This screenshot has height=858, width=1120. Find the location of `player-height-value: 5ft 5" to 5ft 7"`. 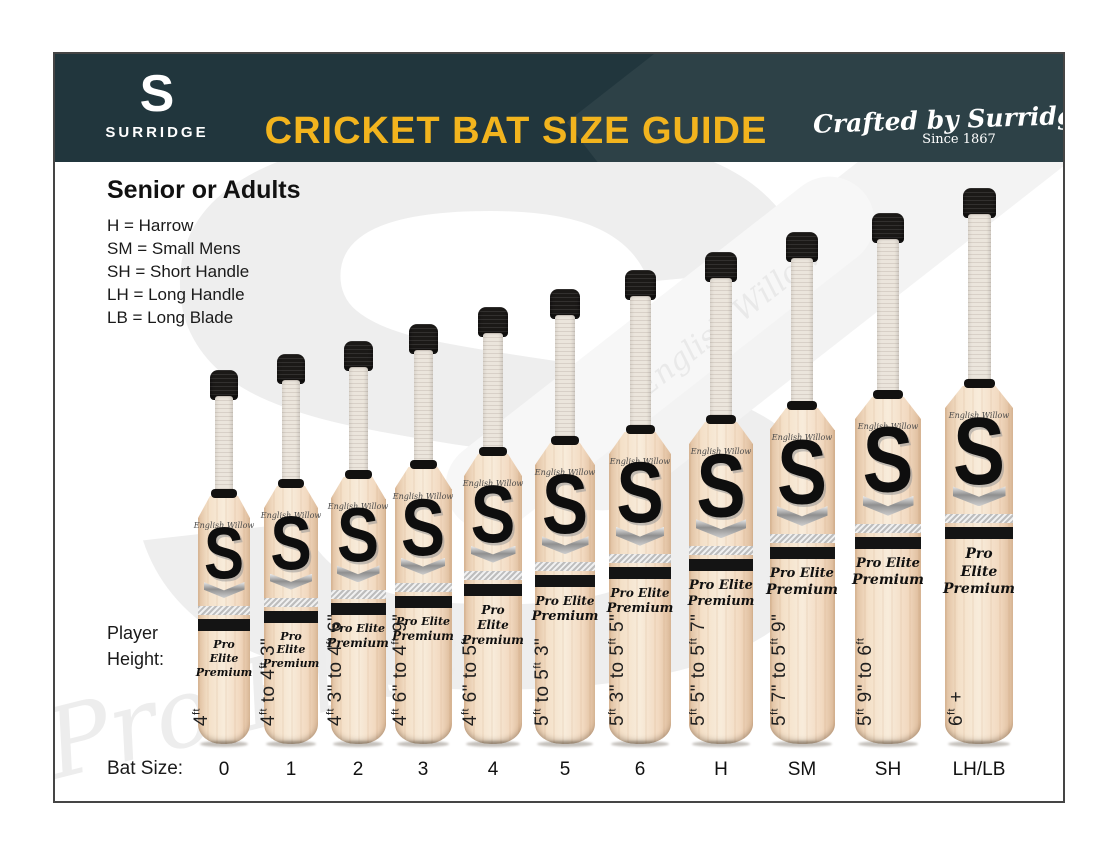

player-height-value: 5ft 5" to 5ft 7" is located at coordinates (698, 669).